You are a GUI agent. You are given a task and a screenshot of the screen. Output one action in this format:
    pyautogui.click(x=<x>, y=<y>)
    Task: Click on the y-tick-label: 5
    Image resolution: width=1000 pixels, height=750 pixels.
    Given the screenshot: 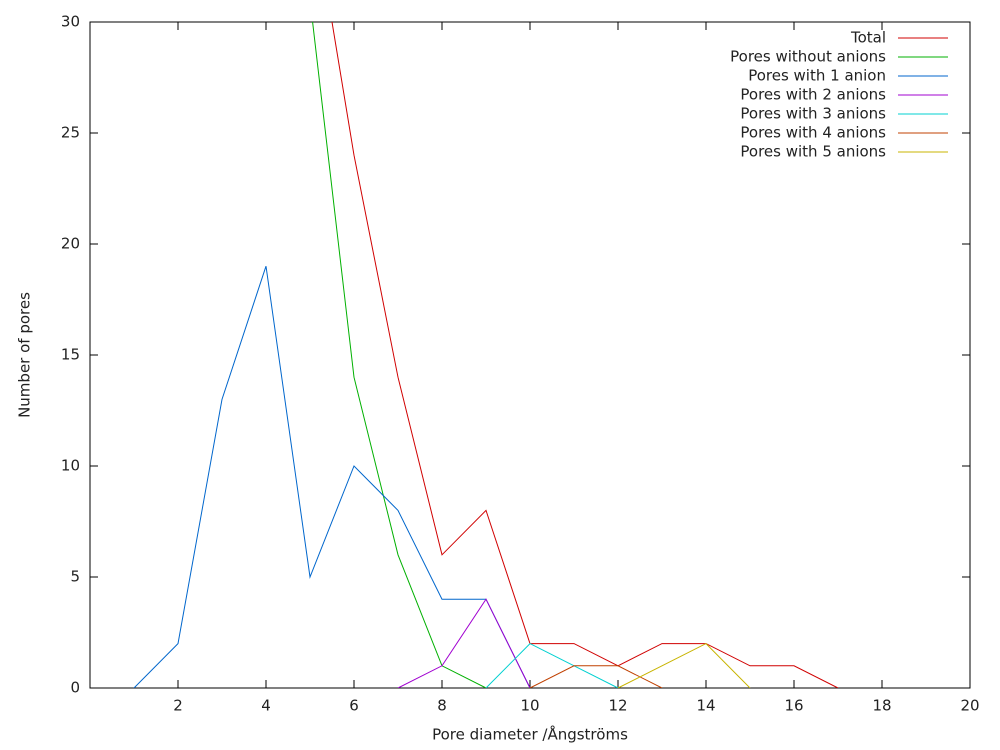 What is the action you would take?
    pyautogui.click(x=75, y=577)
    